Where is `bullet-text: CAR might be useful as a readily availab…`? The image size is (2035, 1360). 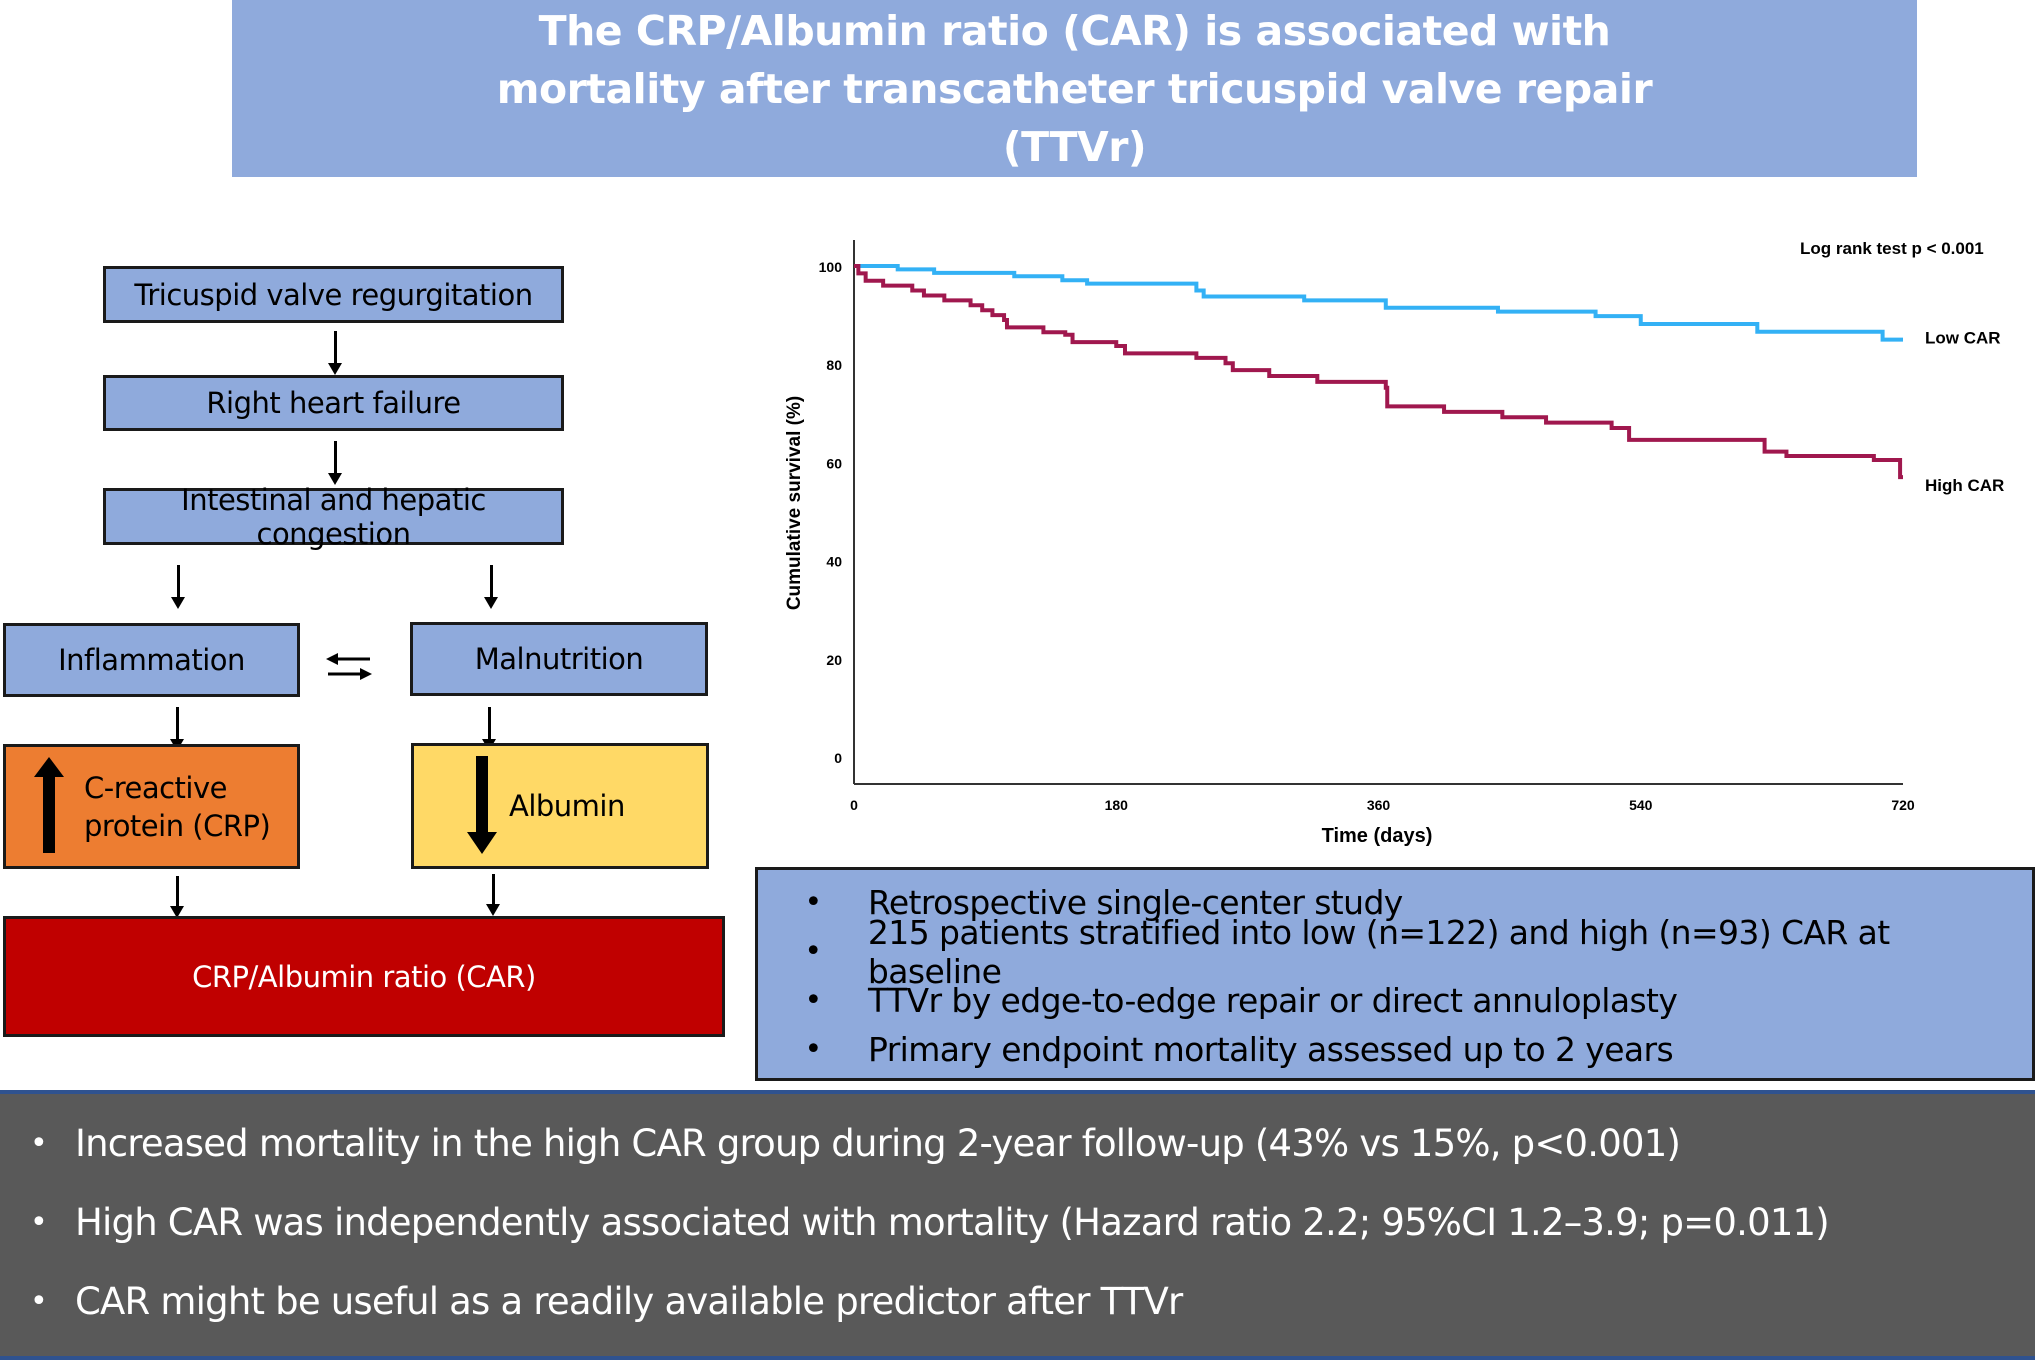 bullet-text: CAR might be useful as a readily availab… is located at coordinates (629, 1301).